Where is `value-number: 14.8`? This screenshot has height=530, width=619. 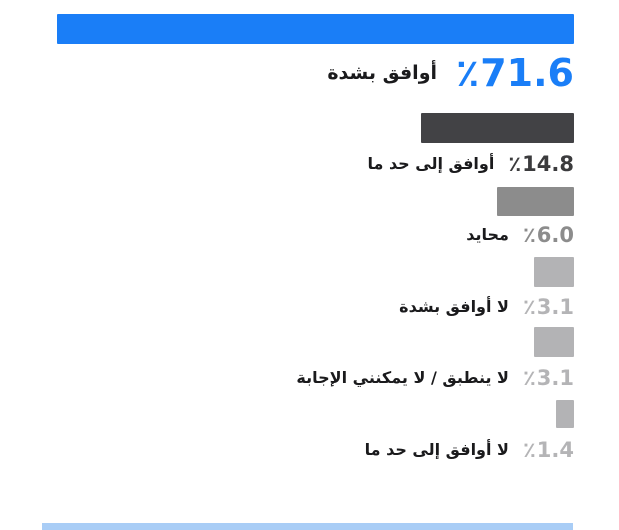 value-number: 14.8 is located at coordinates (548, 163).